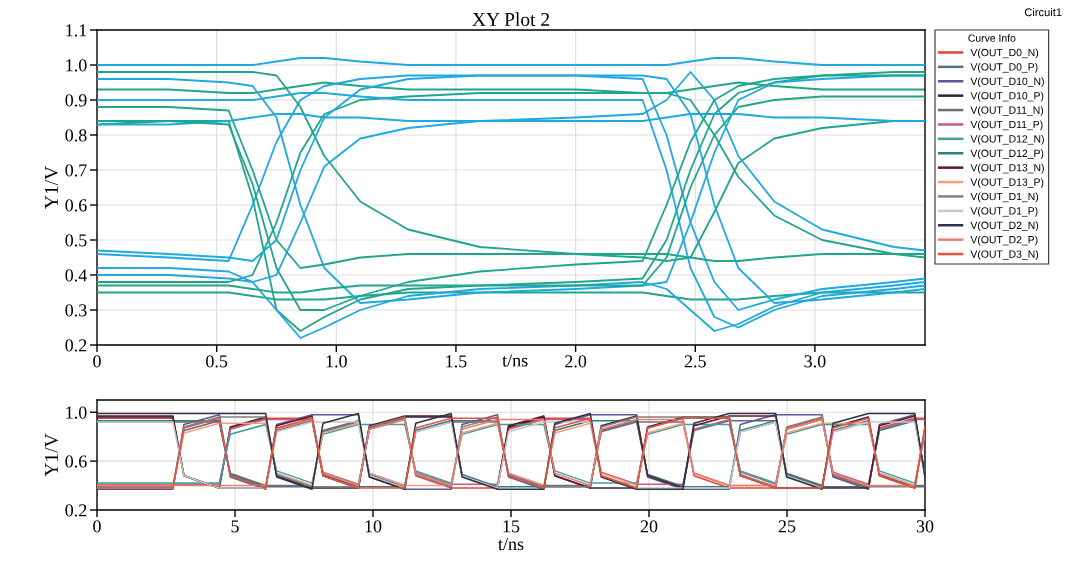 The height and width of the screenshot is (573, 1072). What do you see at coordinates (649, 526) in the screenshot?
I see `x-tick-label: 20` at bounding box center [649, 526].